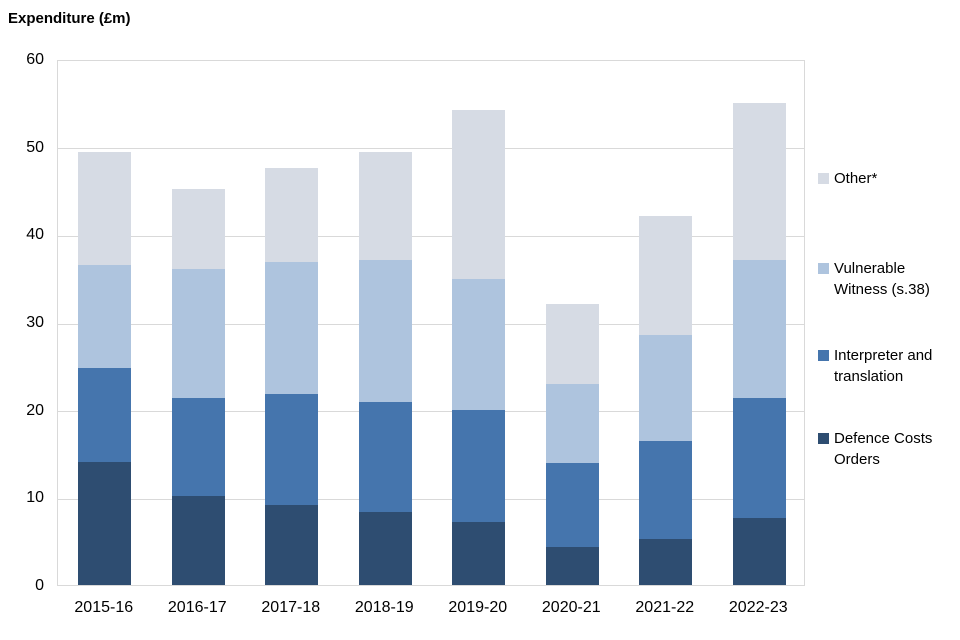  I want to click on bar-segment-2018-19-other, so click(385, 205).